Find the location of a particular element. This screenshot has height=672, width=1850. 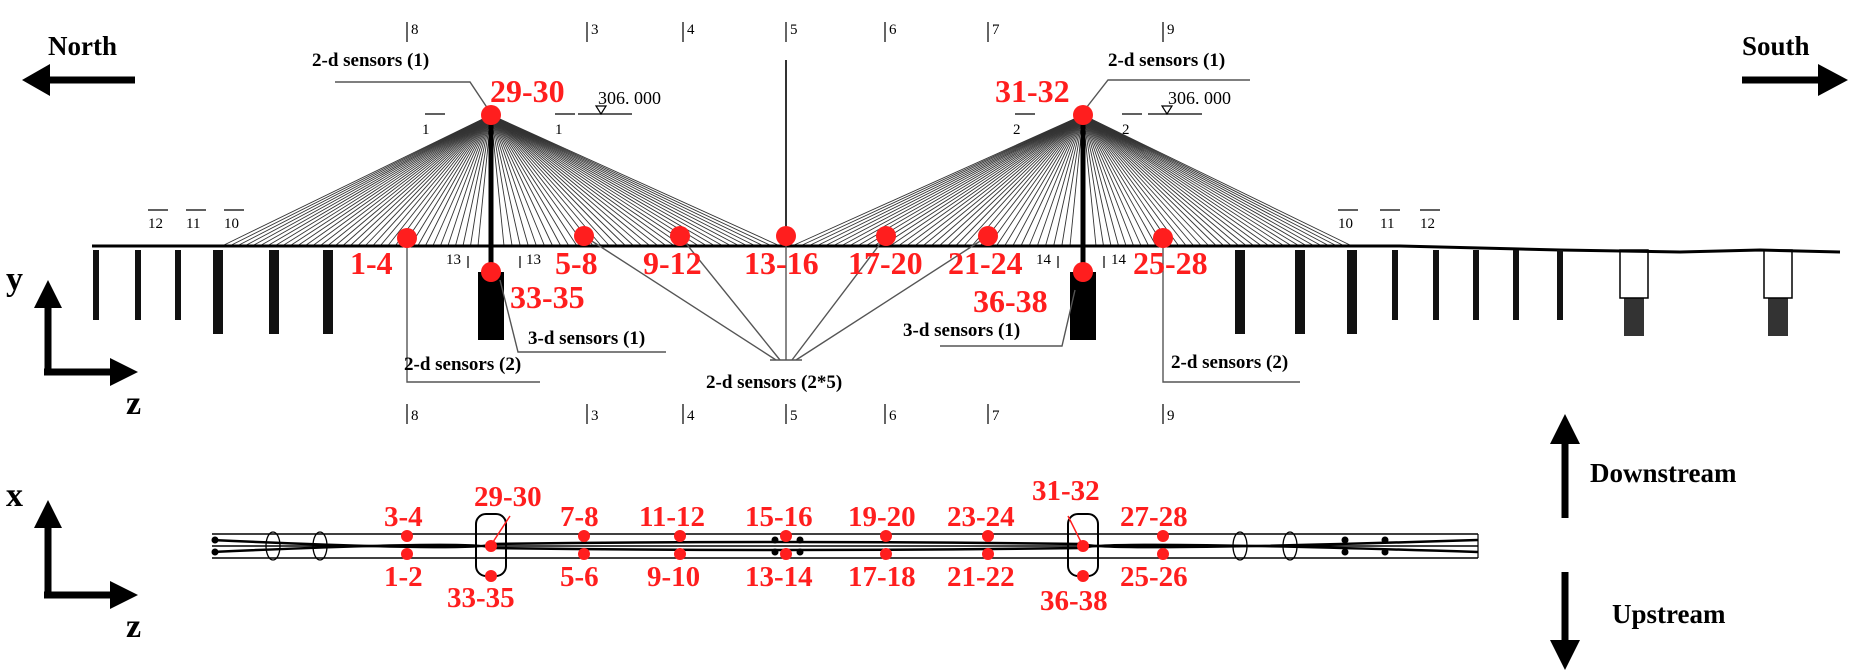

section-mark: 8 is located at coordinates (415, 30).